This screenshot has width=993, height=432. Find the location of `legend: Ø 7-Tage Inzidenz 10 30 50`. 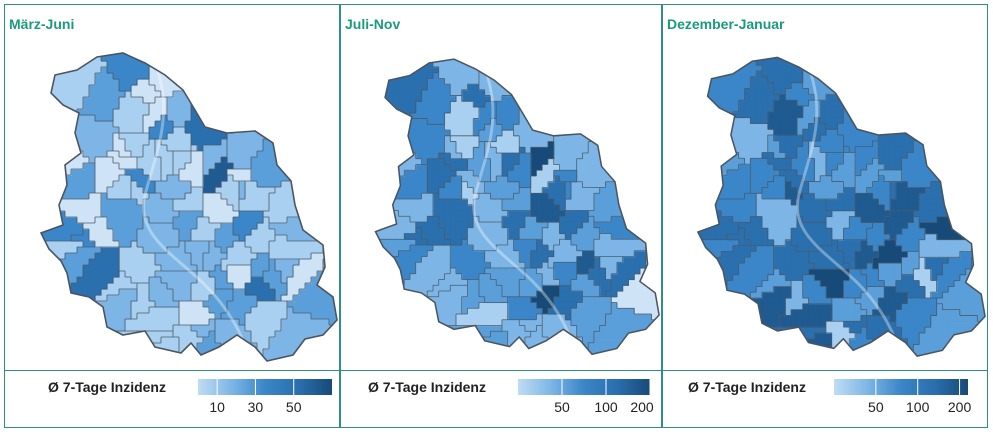

legend: Ø 7-Tage Inzidenz 10 30 50 is located at coordinates (172, 399).